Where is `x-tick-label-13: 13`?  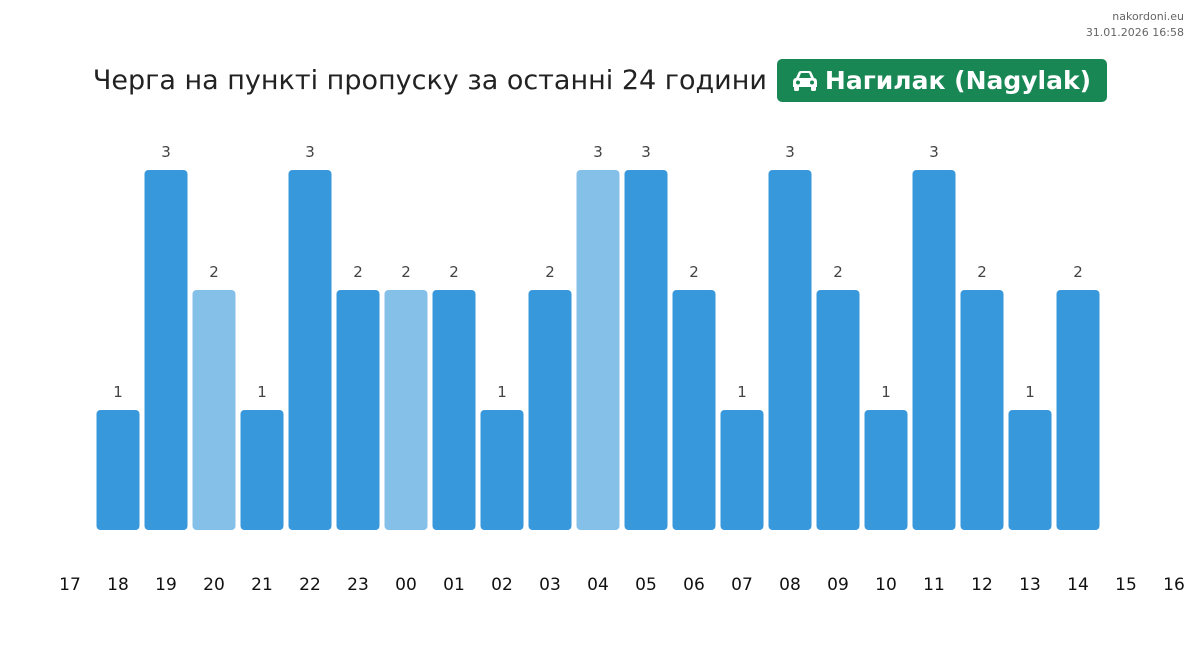
x-tick-label-13: 13 is located at coordinates (1030, 585).